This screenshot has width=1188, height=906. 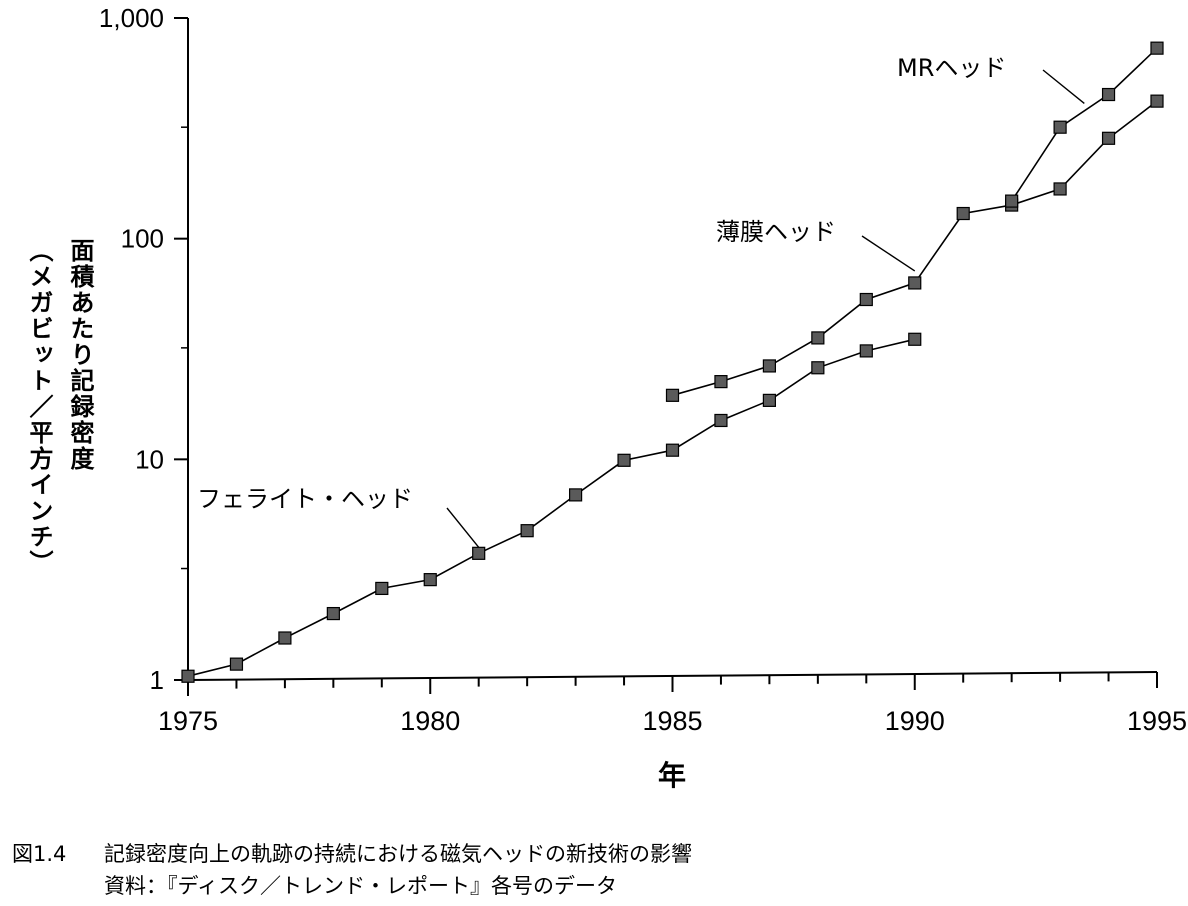 I want to click on y-tick-label: 1,000, so click(x=131, y=18).